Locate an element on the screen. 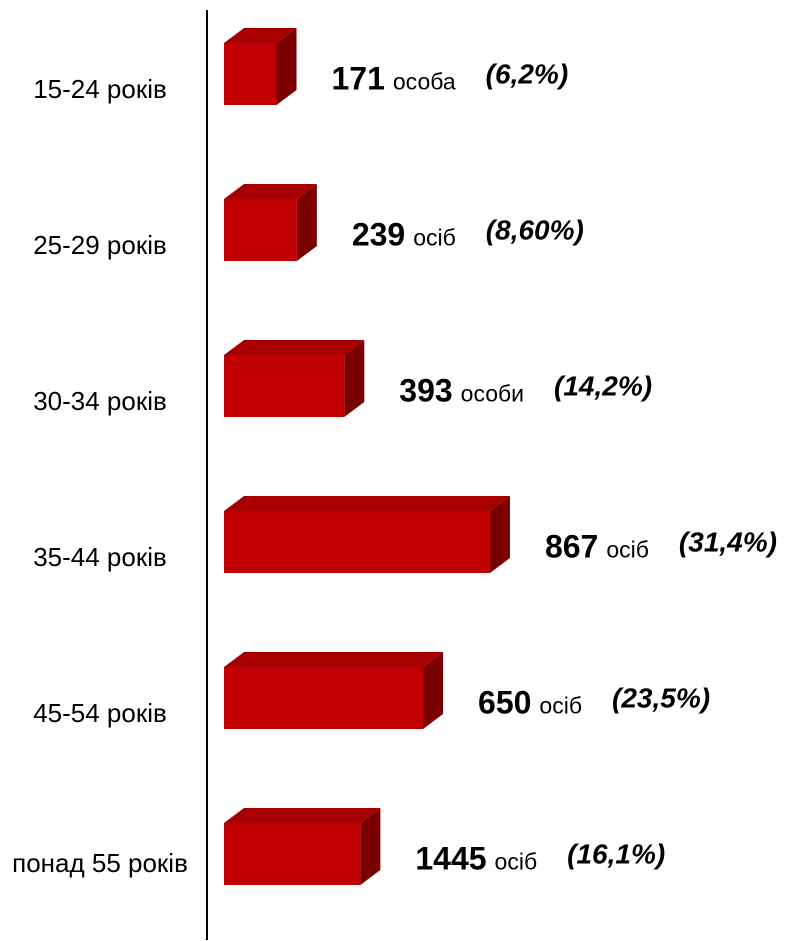 The image size is (808, 941). category-label: 15-24 років is located at coordinates (100, 89).